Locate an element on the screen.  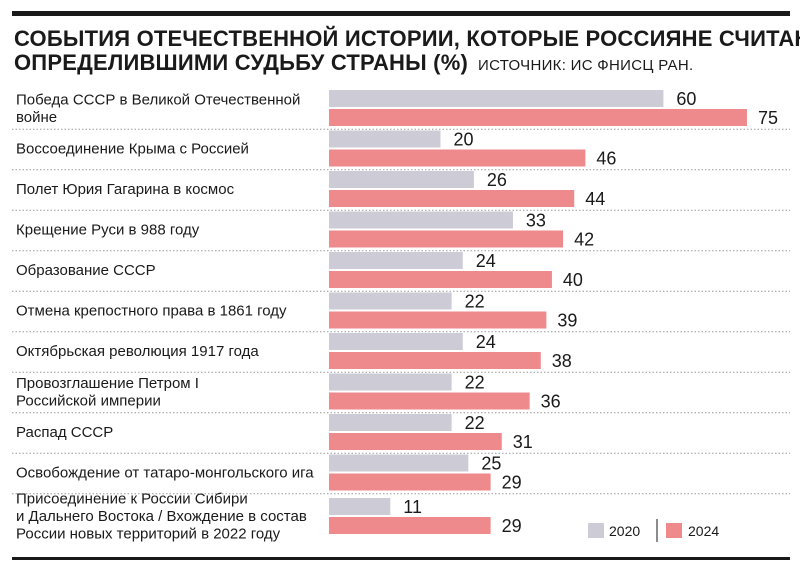
value-label-2020: 26 is located at coordinates (497, 180).